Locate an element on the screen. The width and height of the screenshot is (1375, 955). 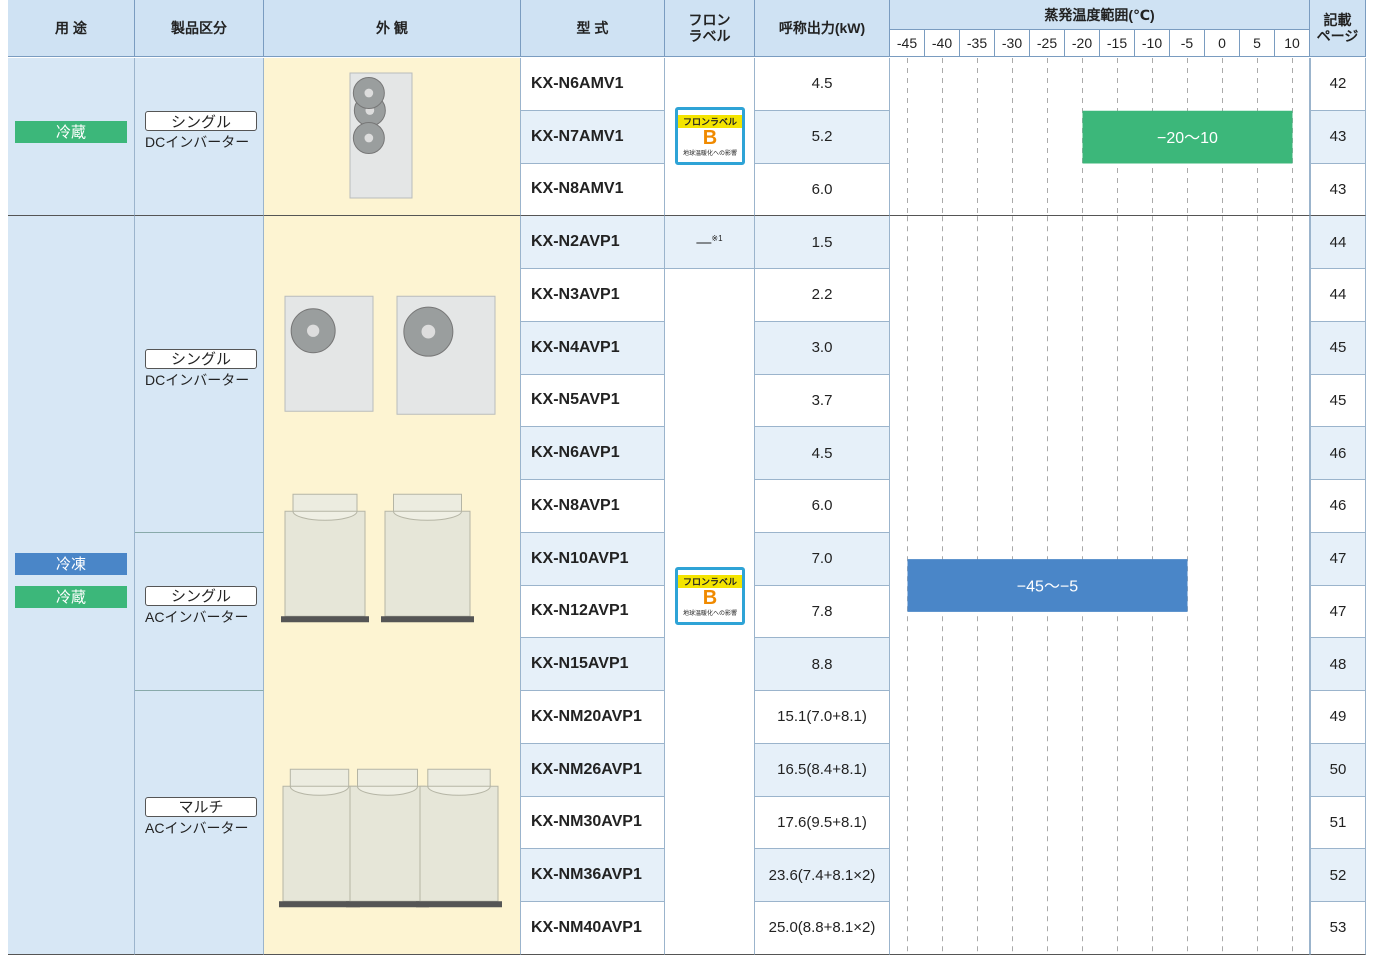
temp-range-label: −20〜10 is located at coordinates (1187, 138).